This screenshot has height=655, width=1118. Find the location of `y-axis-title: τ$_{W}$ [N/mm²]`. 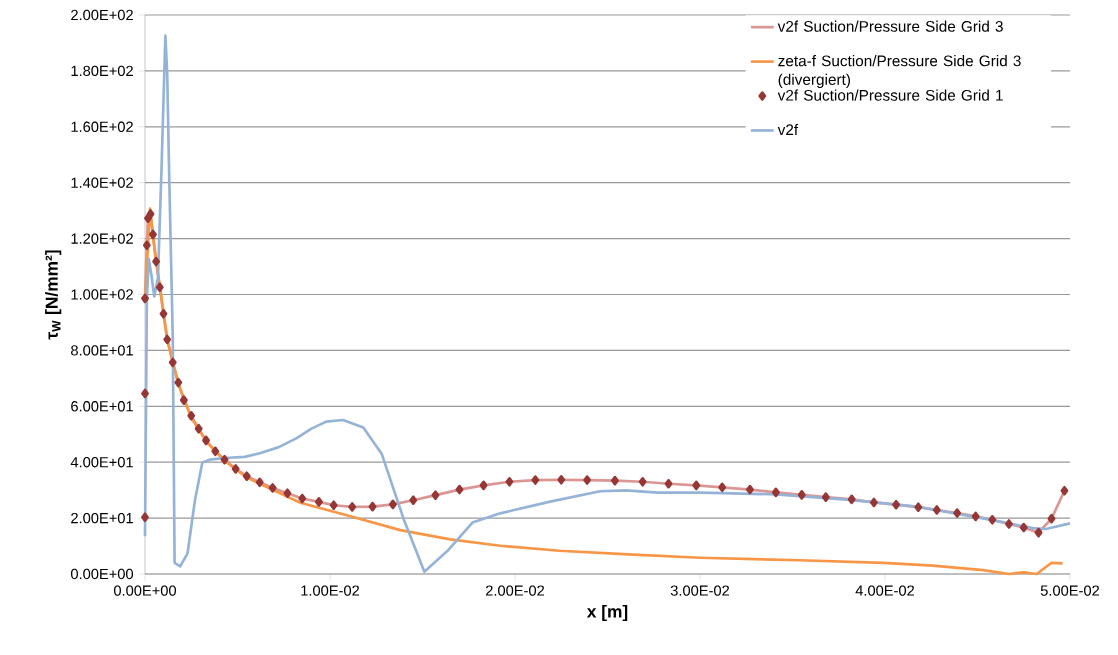

y-axis-title: τ$_{W}$ [N/mm²] is located at coordinates (53, 295).